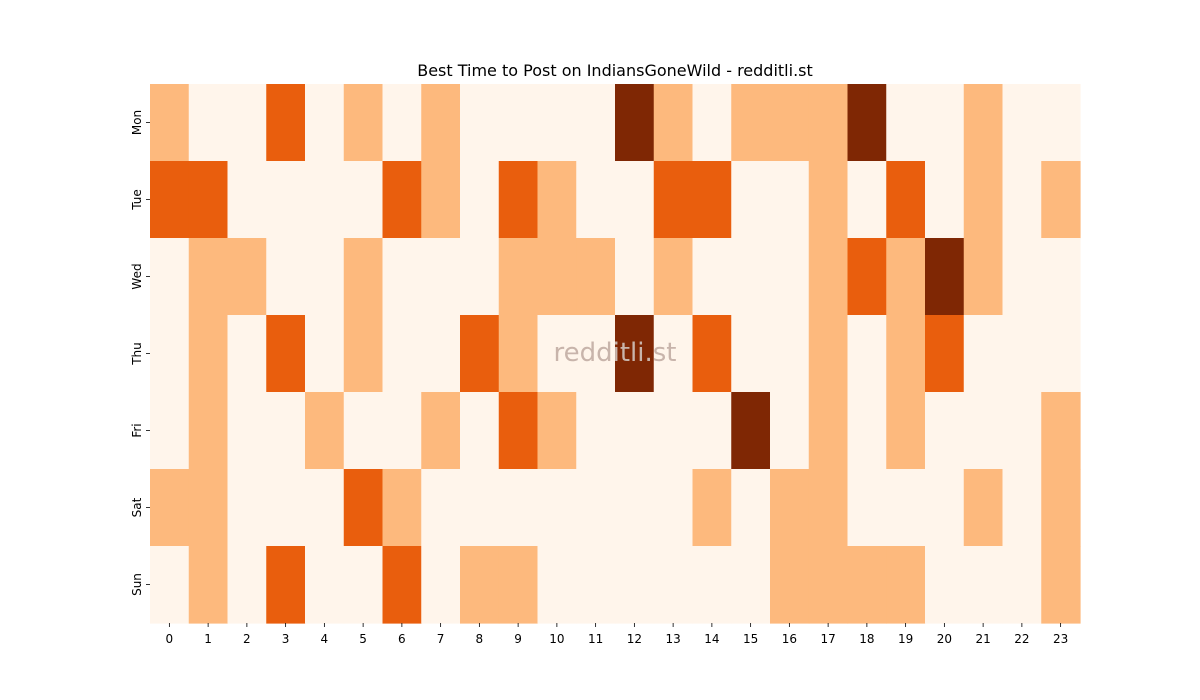  What do you see at coordinates (1060, 639) in the screenshot?
I see `x-tick-label: 23` at bounding box center [1060, 639].